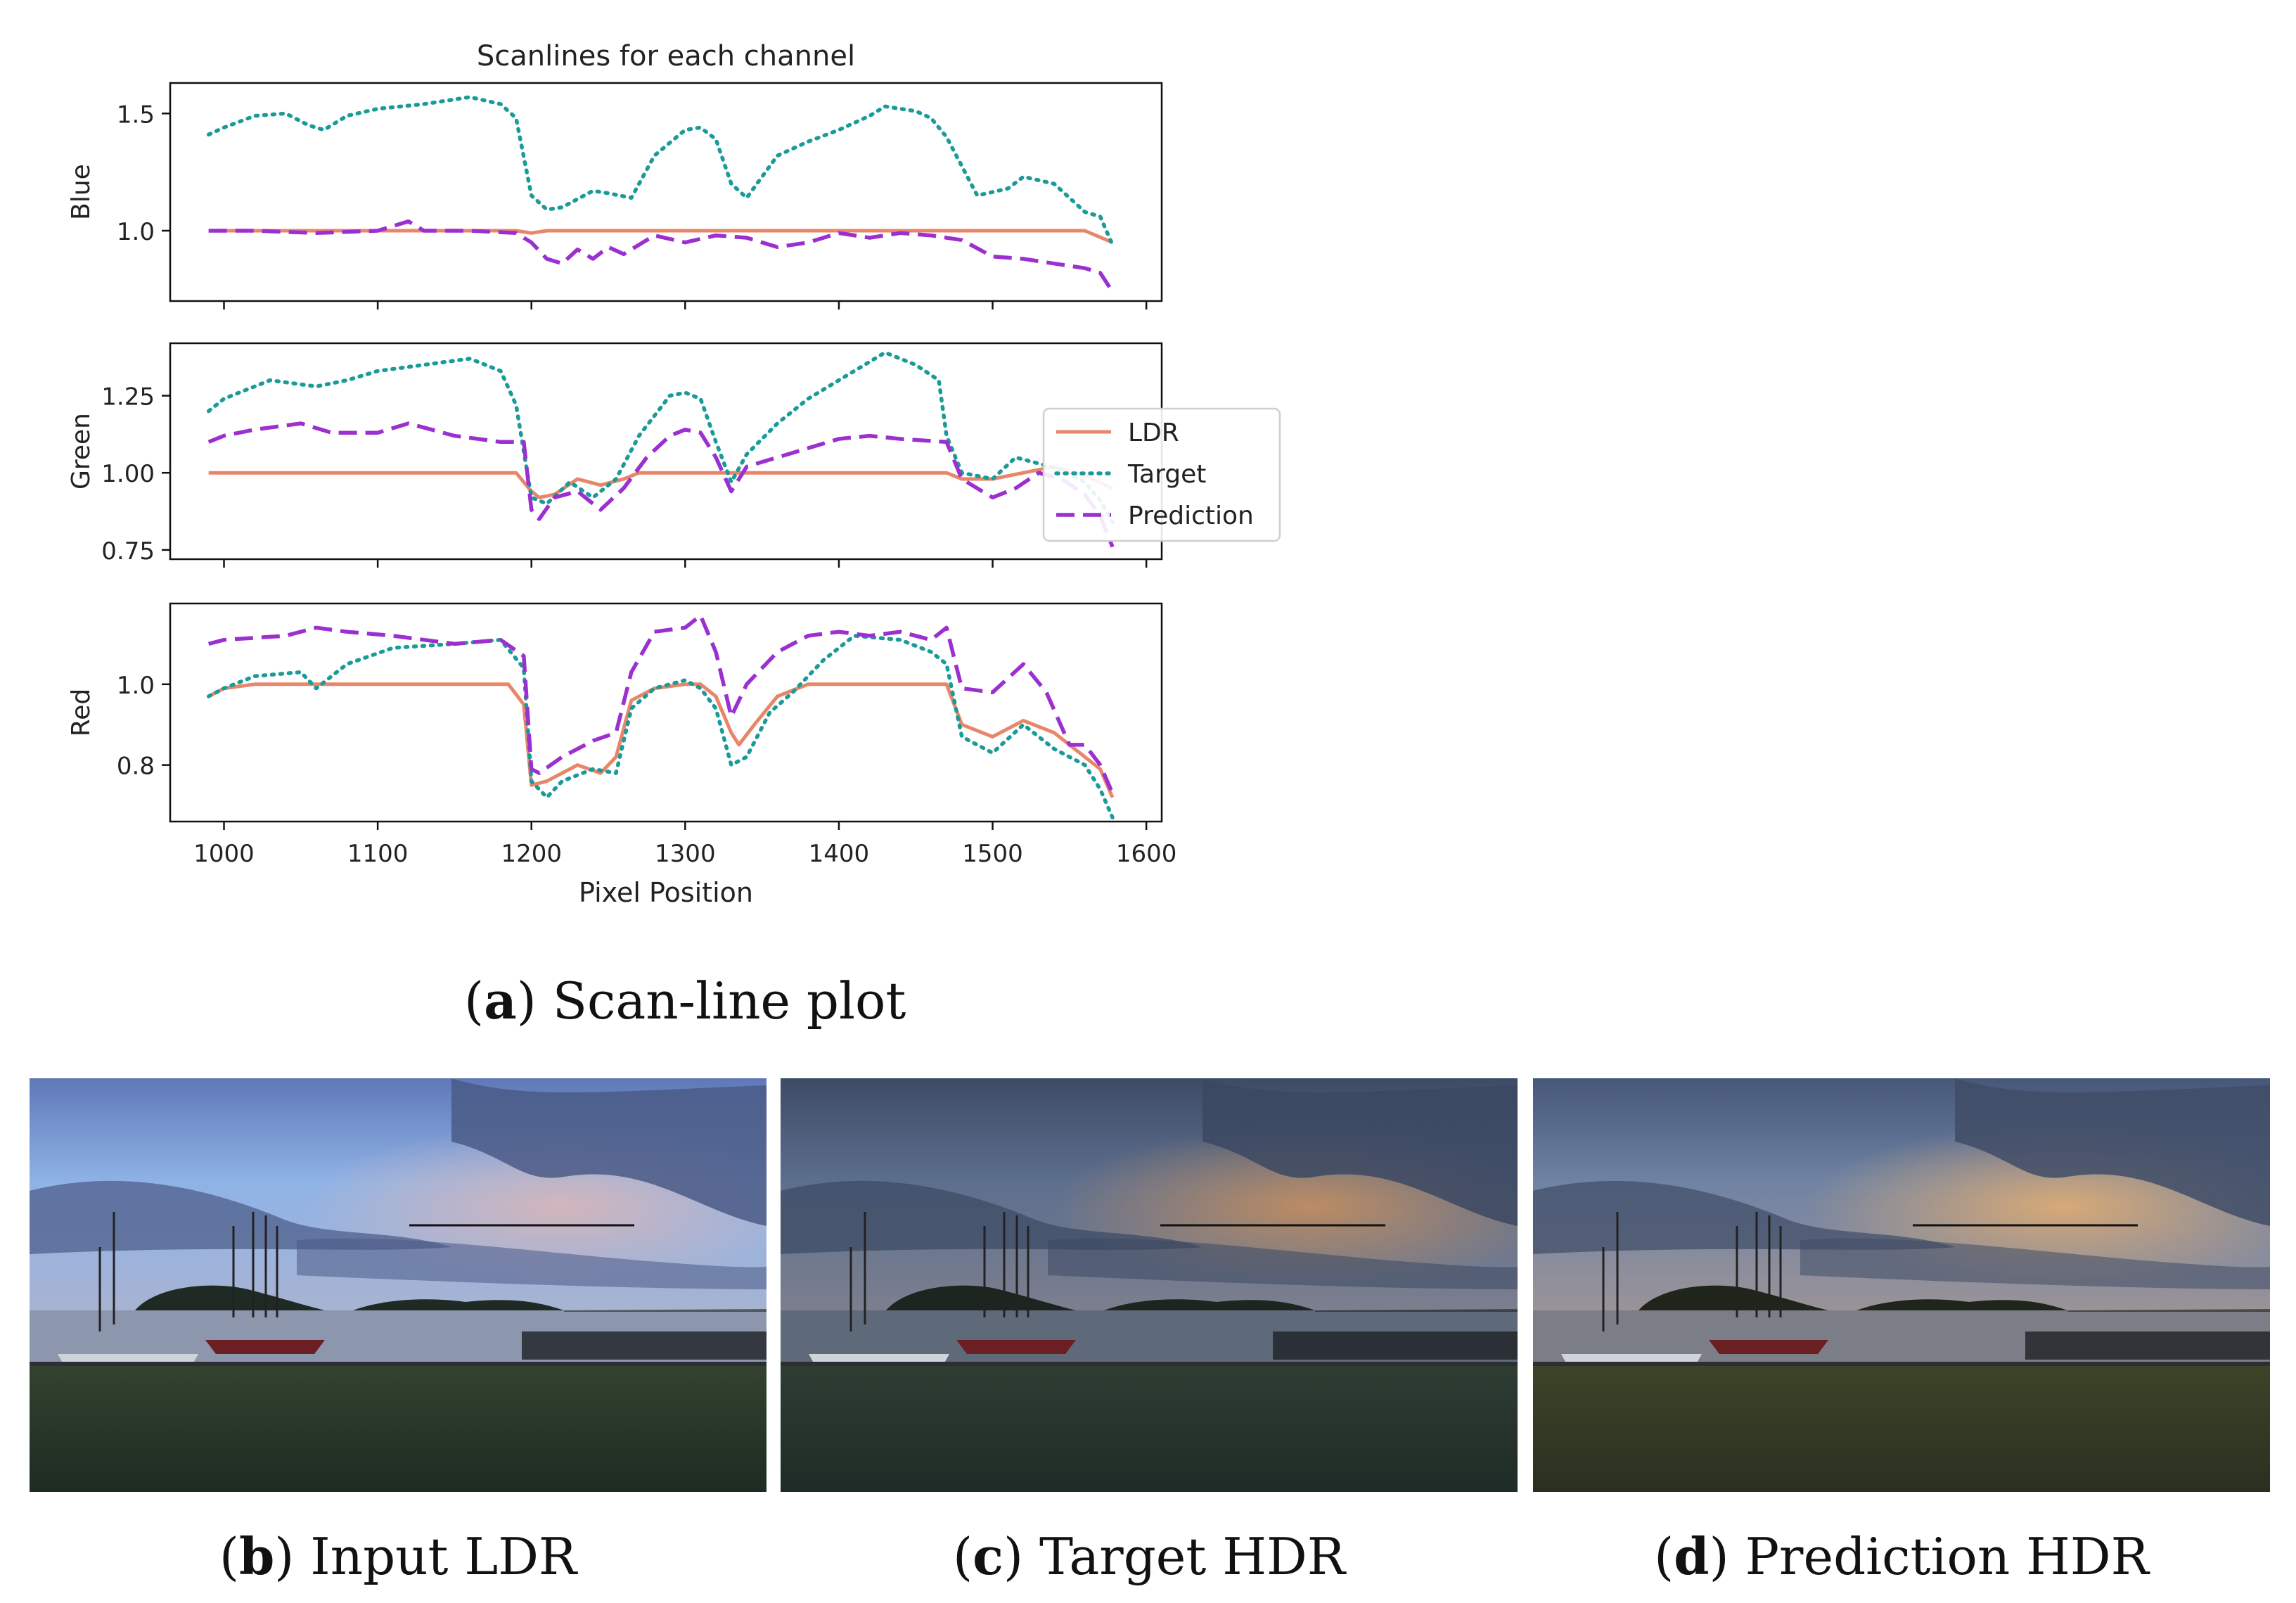  Describe the element at coordinates (81, 192) in the screenshot. I see `y-axis-label-blue: Blue` at that location.